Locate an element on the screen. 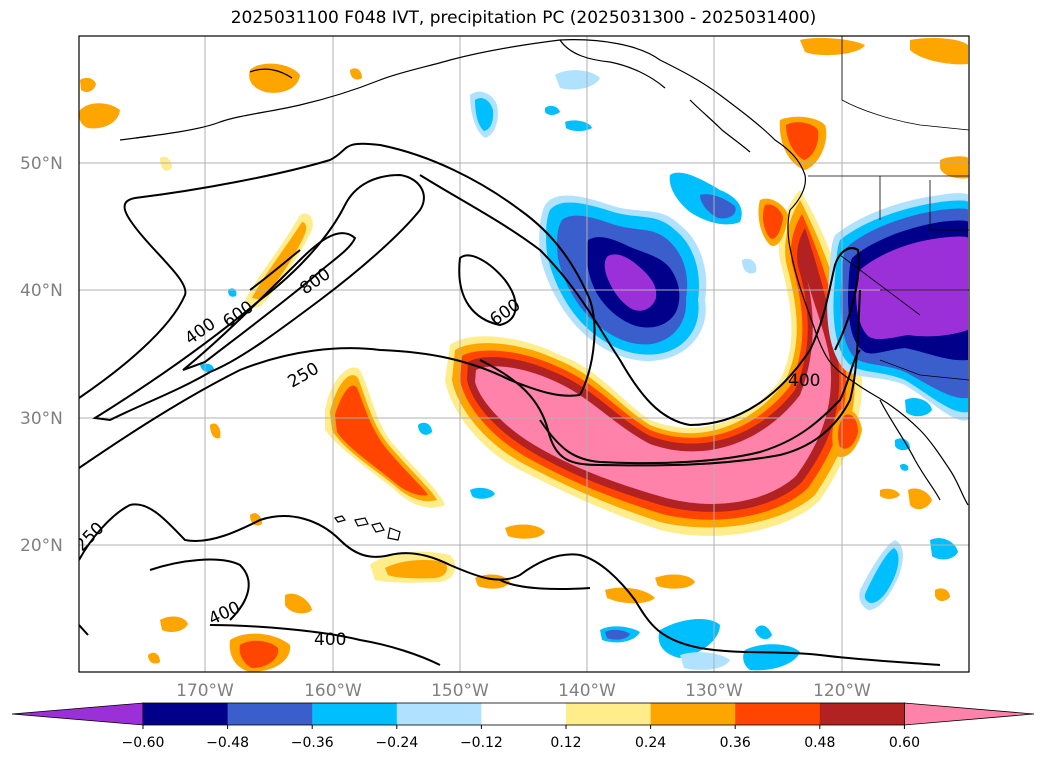  colorbar-tick-label: 0.60 is located at coordinates (904, 743).